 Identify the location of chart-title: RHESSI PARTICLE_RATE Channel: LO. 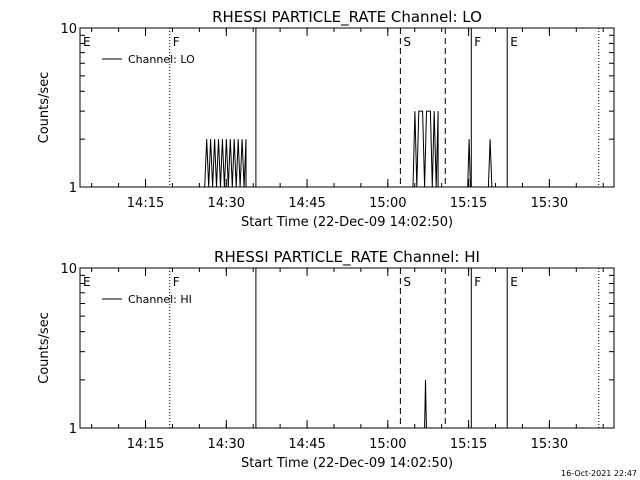
(347, 17).